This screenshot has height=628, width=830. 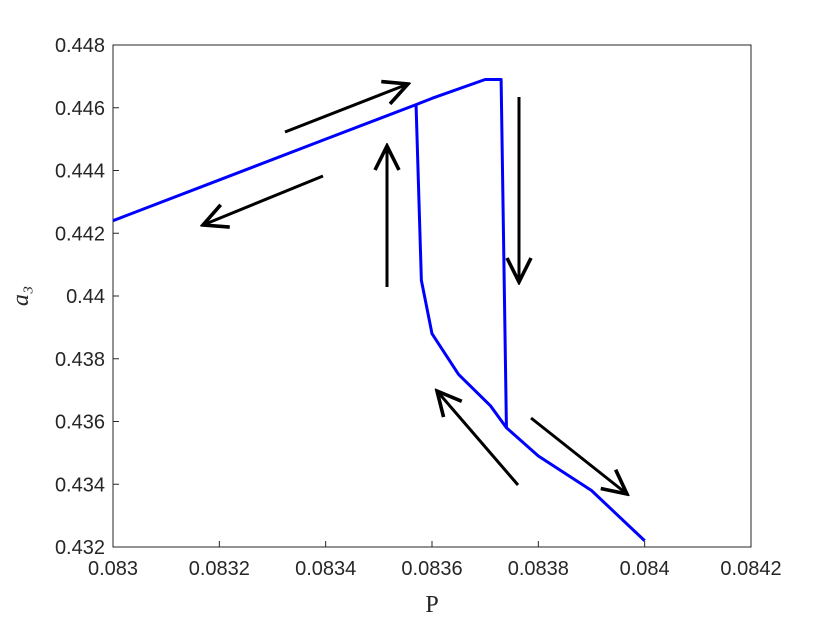 I want to click on x-tick-label: 0.083, so click(x=113, y=569).